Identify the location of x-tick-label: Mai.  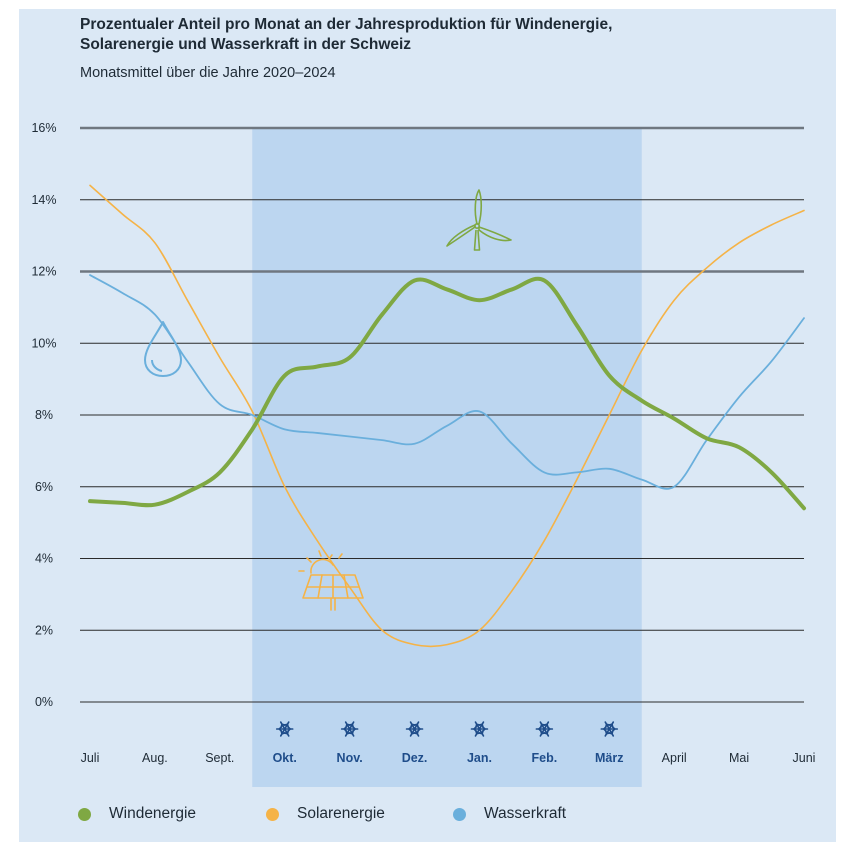
(739, 758).